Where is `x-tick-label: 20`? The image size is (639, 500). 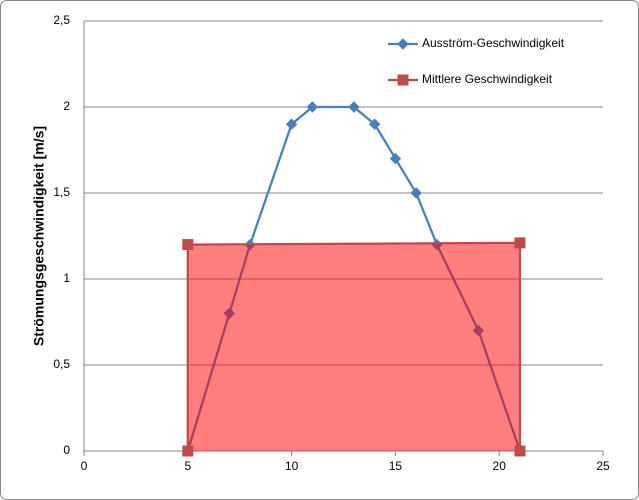 x-tick-label: 20 is located at coordinates (500, 466).